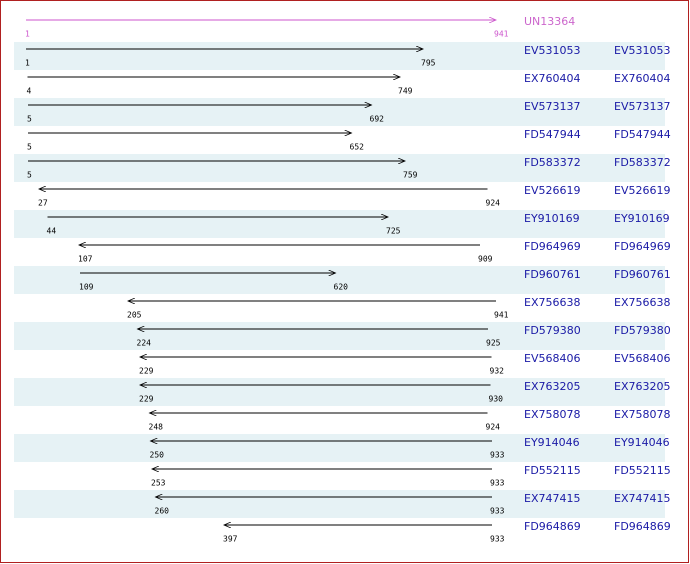 This screenshot has width=690, height=564. Describe the element at coordinates (493, 343) in the screenshot. I see `end-label: 925` at that location.